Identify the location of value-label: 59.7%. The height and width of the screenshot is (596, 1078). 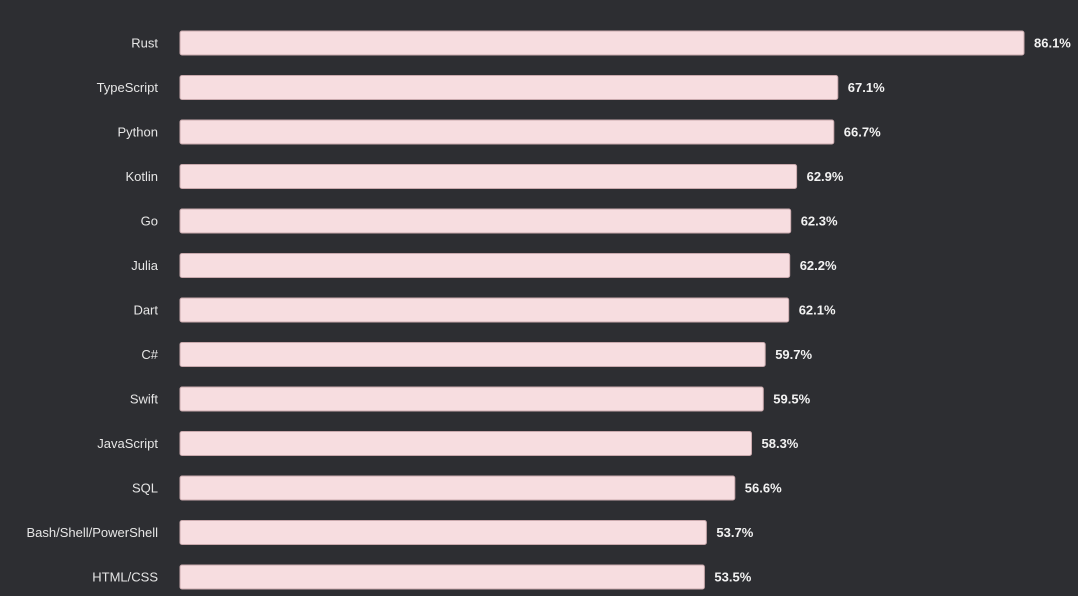
(793, 354).